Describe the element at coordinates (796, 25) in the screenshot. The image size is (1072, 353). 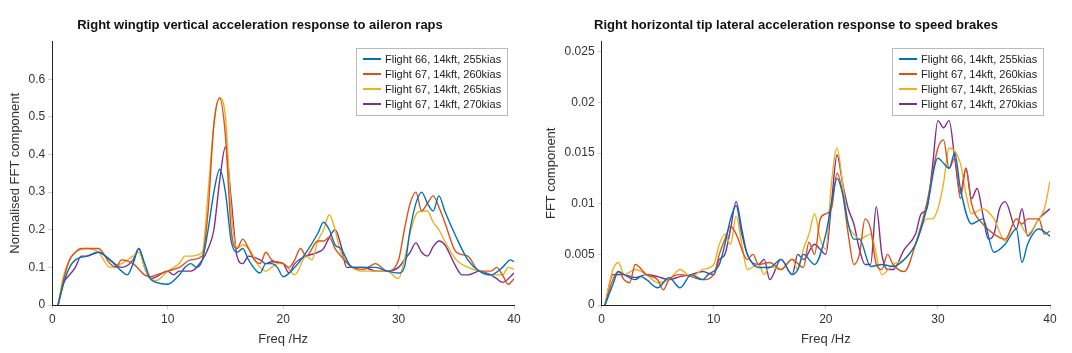
I see `chart-title: Right horizontal tip lateral acceleration response to speed brakes` at that location.